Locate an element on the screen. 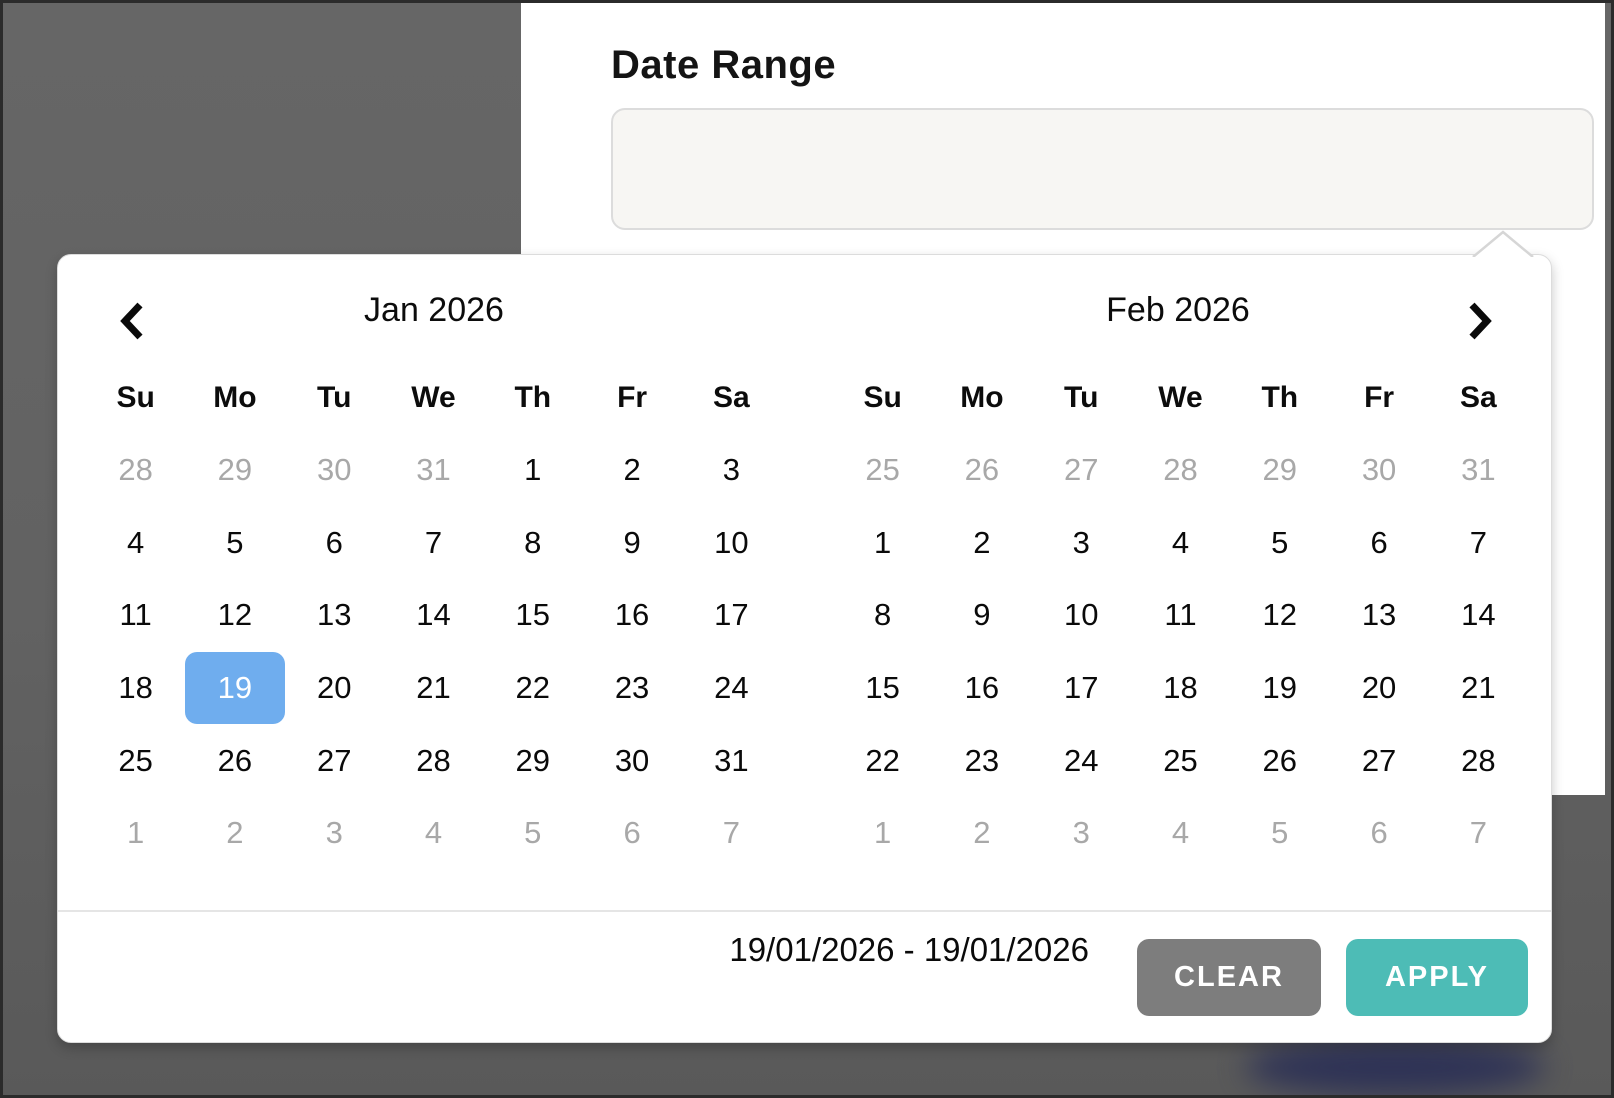  weekday-label: Sa is located at coordinates (731, 397).